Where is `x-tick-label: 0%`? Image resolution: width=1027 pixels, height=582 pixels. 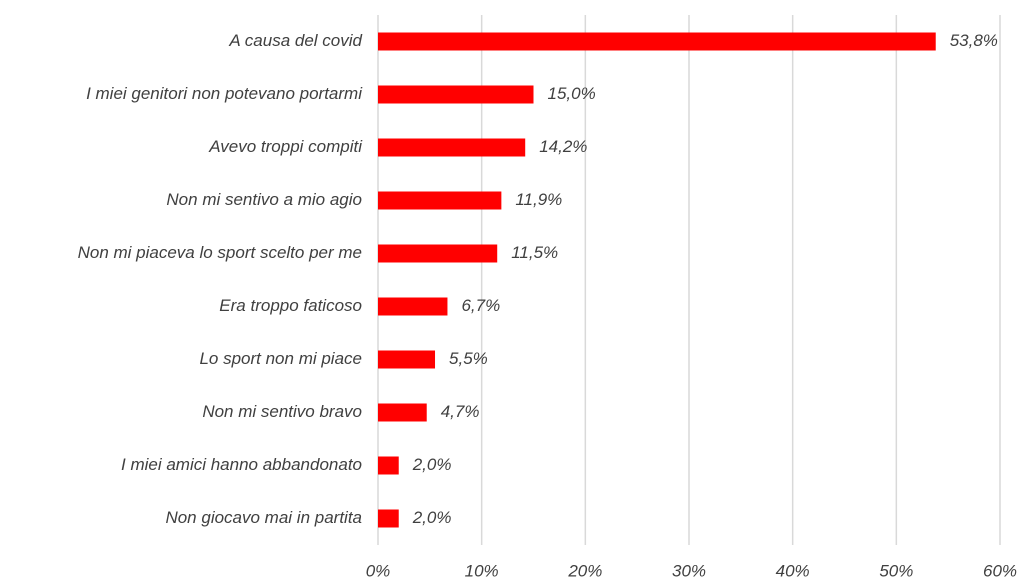
x-tick-label: 0% is located at coordinates (378, 570).